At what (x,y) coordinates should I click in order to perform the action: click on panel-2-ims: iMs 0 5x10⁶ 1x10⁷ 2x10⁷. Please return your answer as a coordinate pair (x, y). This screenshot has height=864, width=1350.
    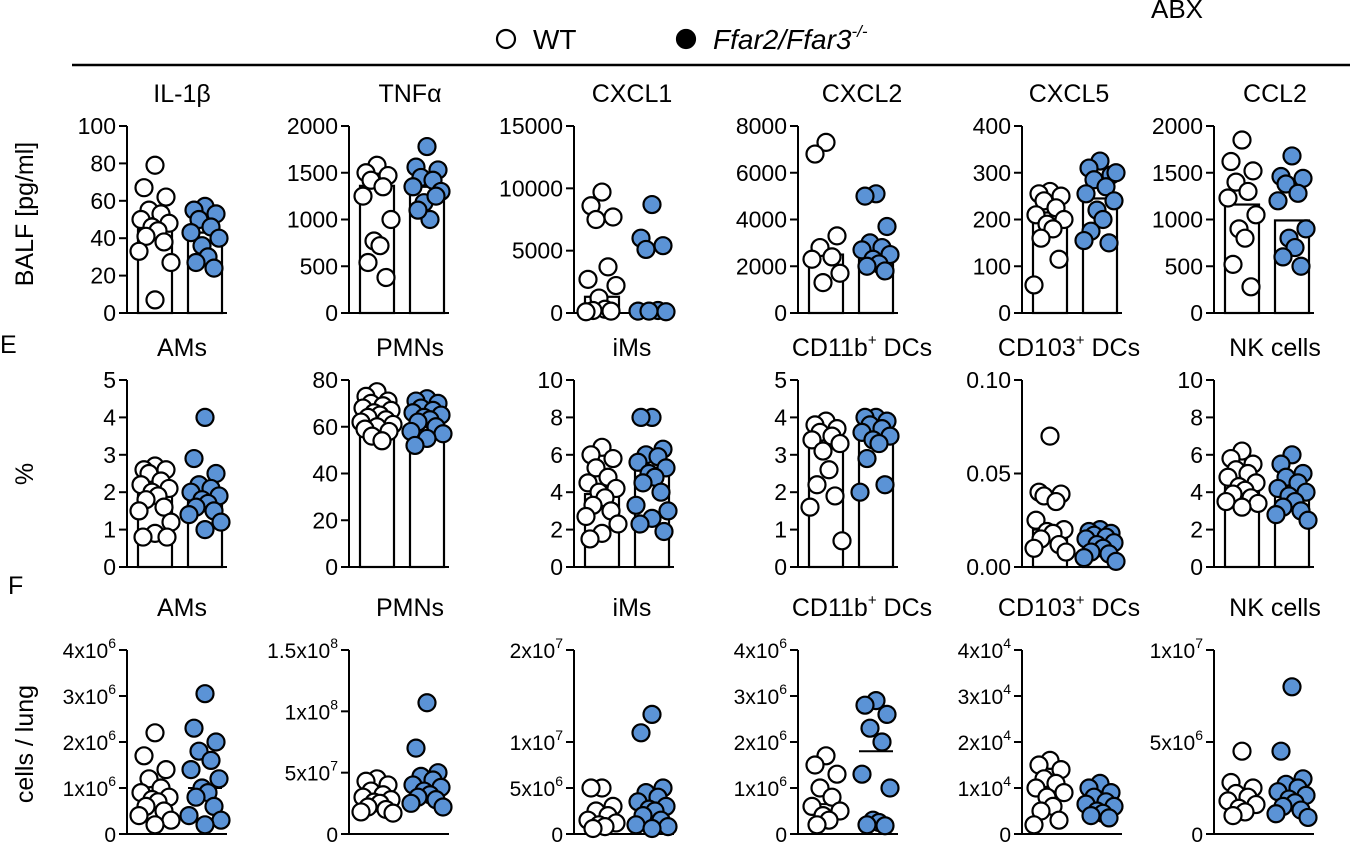
    Looking at the image, I should click on (594, 720).